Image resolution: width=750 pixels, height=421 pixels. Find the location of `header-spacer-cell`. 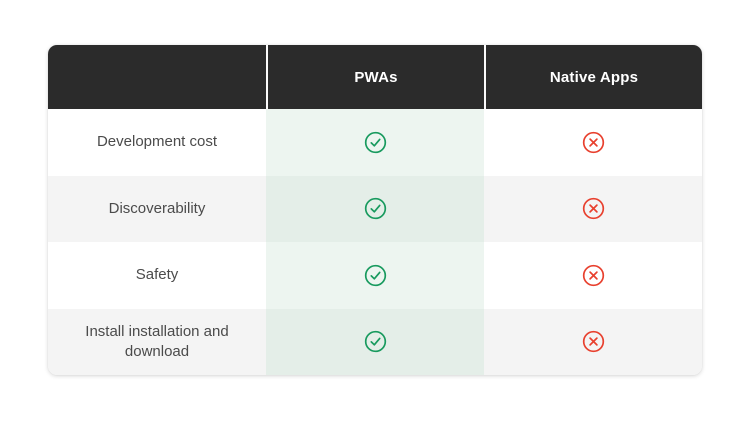

header-spacer-cell is located at coordinates (157, 77).